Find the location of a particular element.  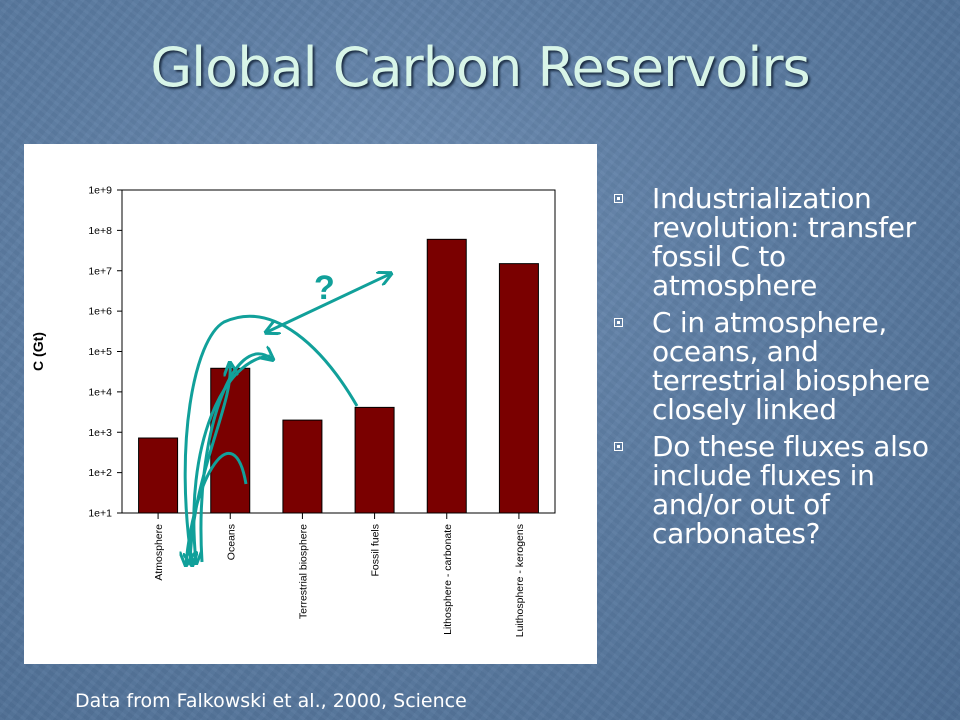

flux-arrow-atmosphere-terrestrial is located at coordinates (235, 458).